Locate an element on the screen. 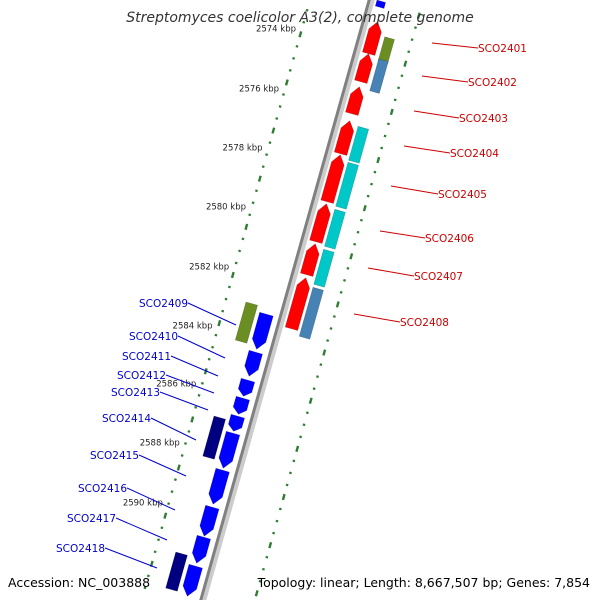 The image size is (600, 600). gene-label-sco2405: SCO2405 is located at coordinates (462, 195).